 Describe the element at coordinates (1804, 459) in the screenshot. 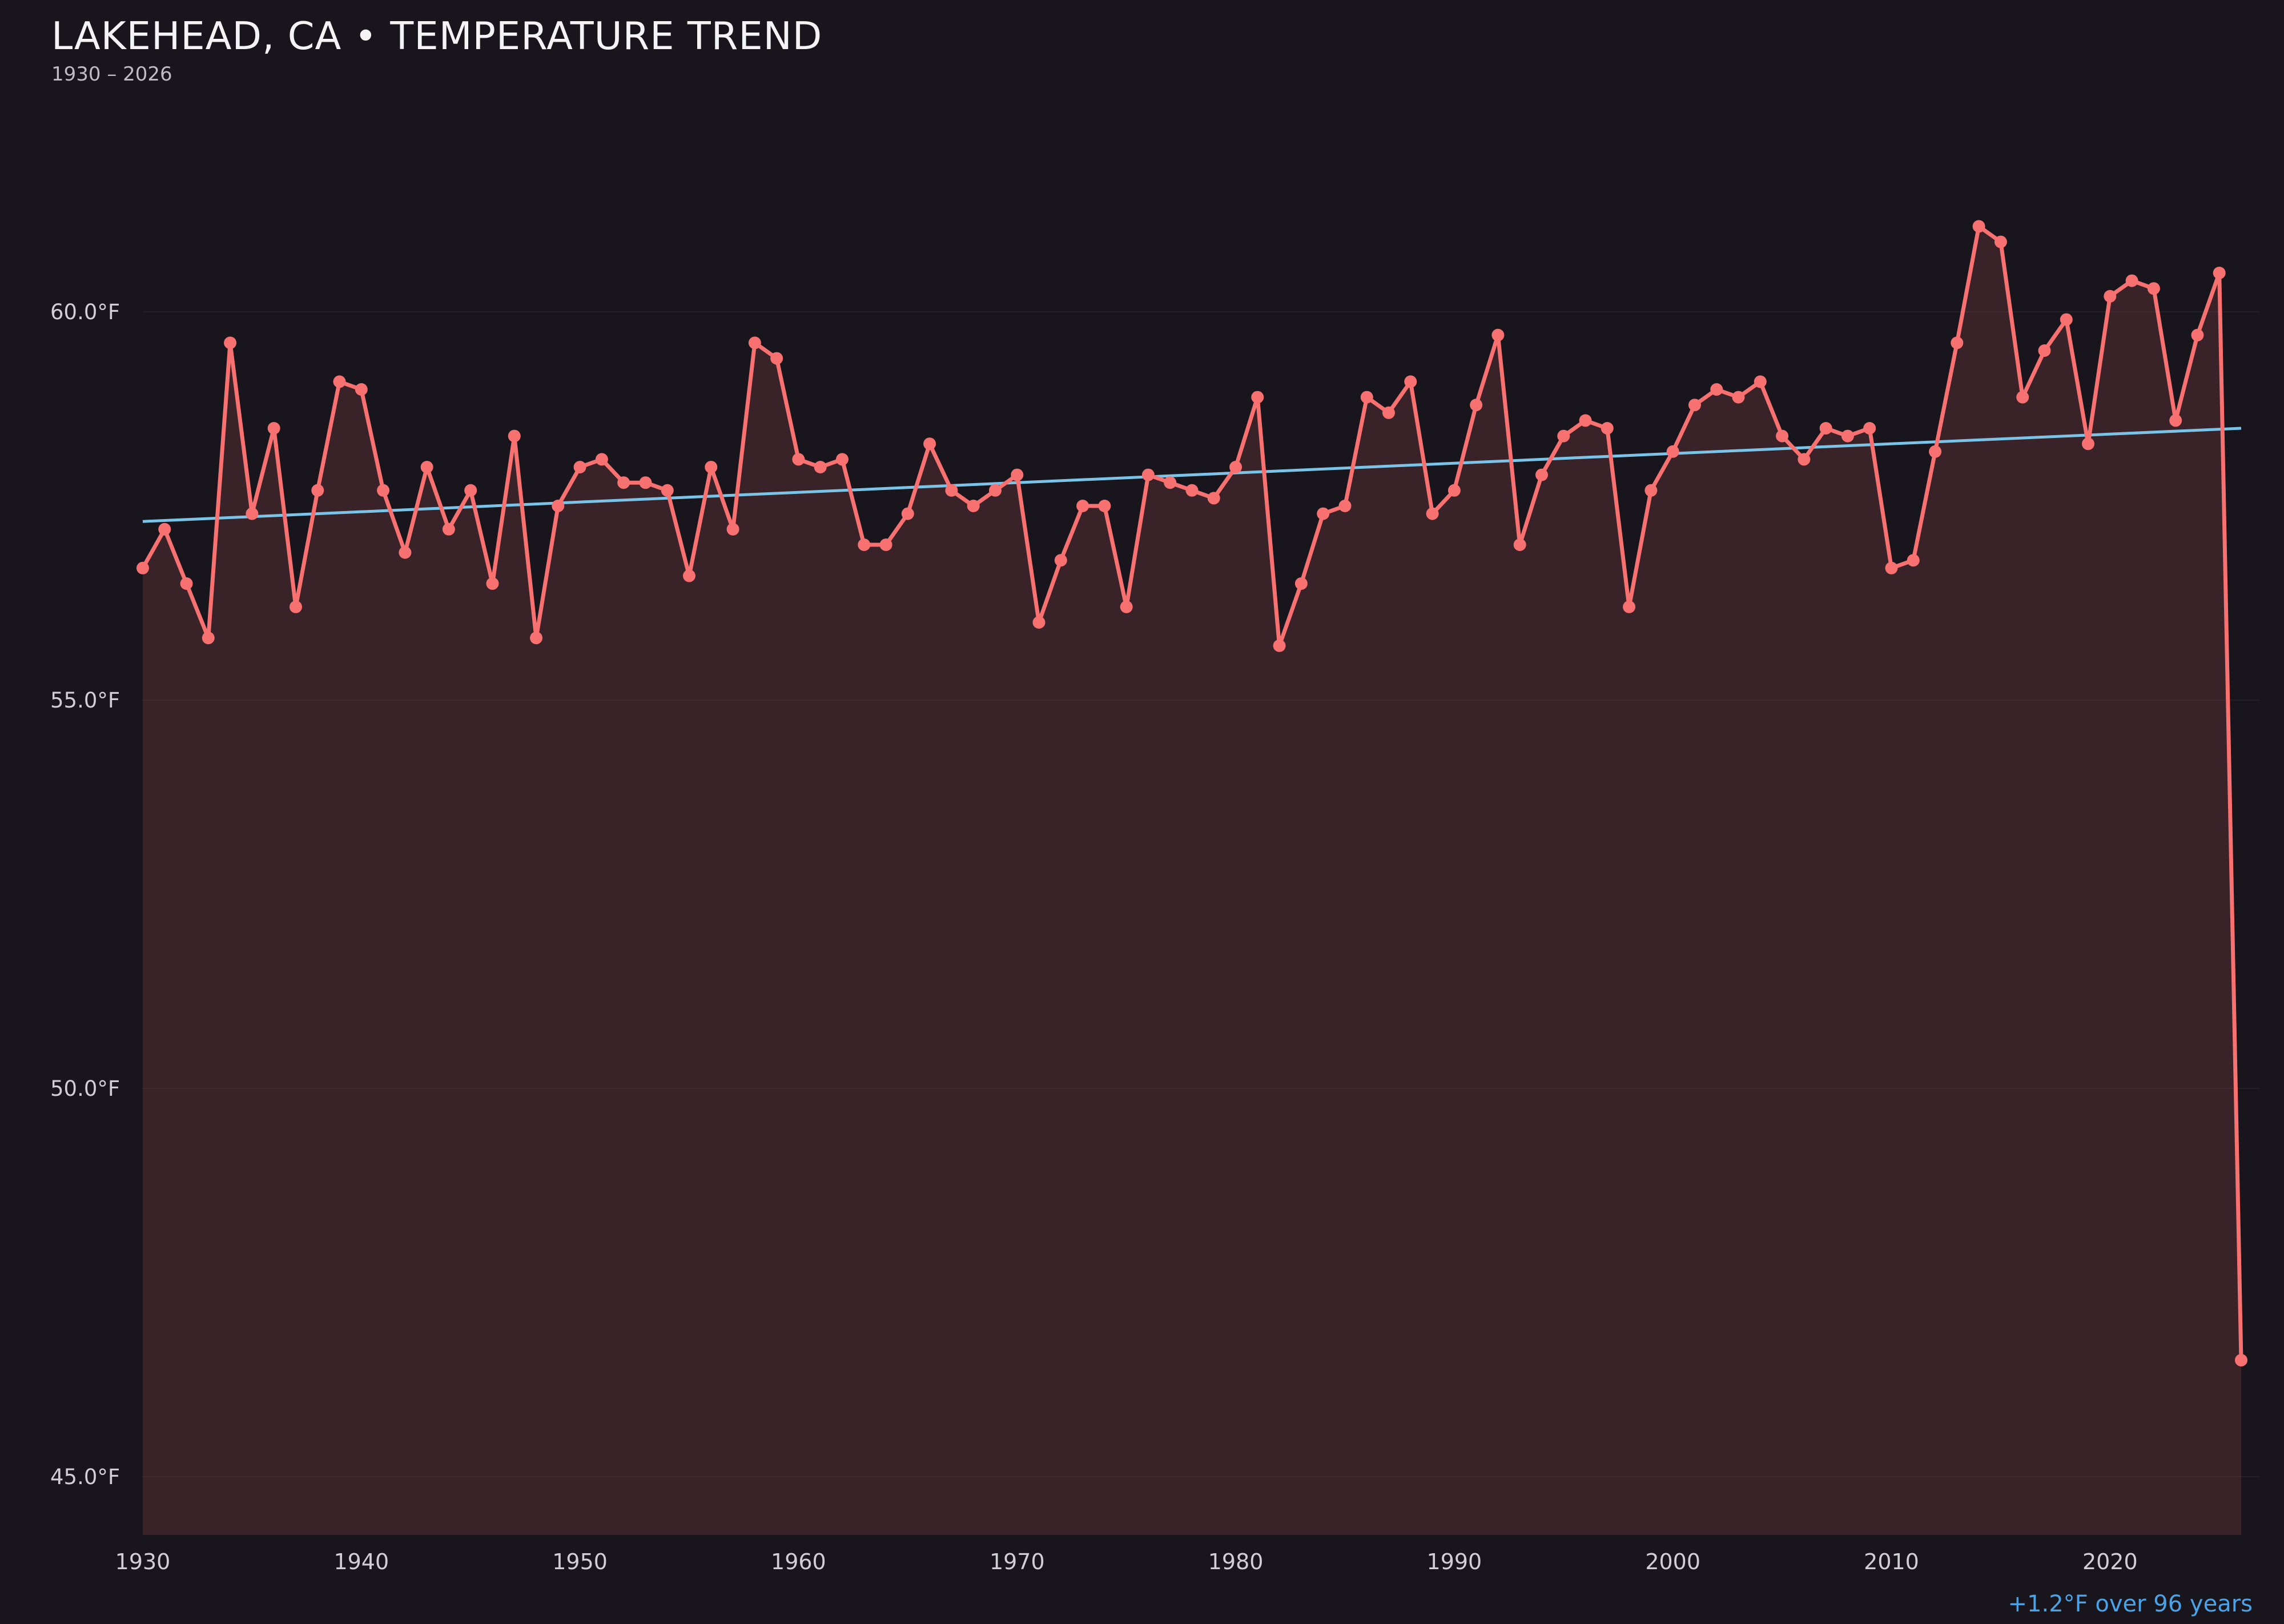

I see `data-point-2006` at that location.